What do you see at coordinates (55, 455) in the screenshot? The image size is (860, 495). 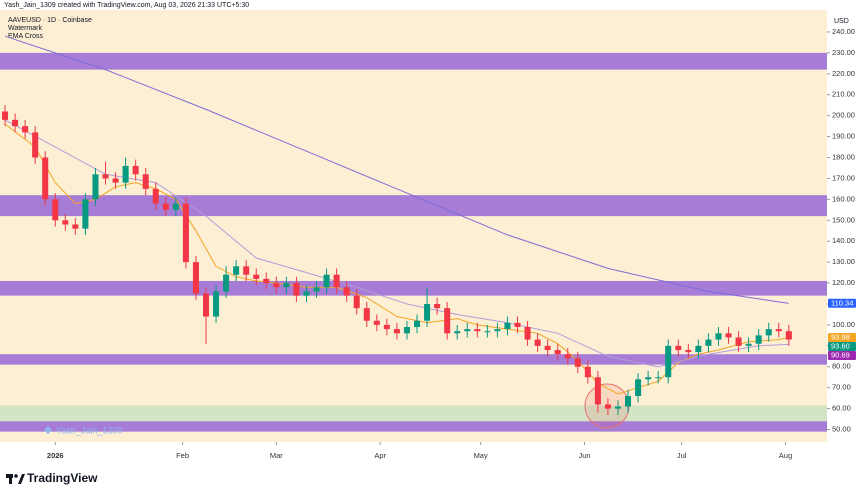 I see `x-tick-label: 2026` at bounding box center [55, 455].